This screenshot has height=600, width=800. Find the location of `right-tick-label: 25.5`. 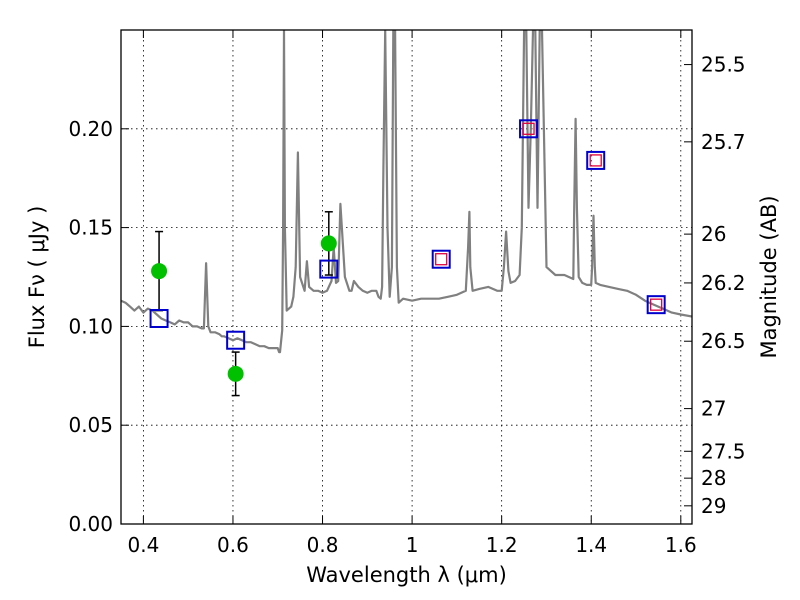

right-tick-label: 25.5 is located at coordinates (723, 65).